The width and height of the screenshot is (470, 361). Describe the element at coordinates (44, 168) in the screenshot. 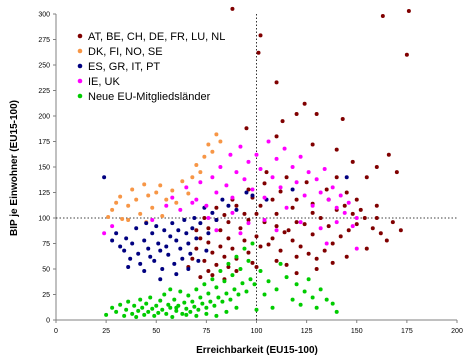

I see `y-tick-label: 150` at that location.